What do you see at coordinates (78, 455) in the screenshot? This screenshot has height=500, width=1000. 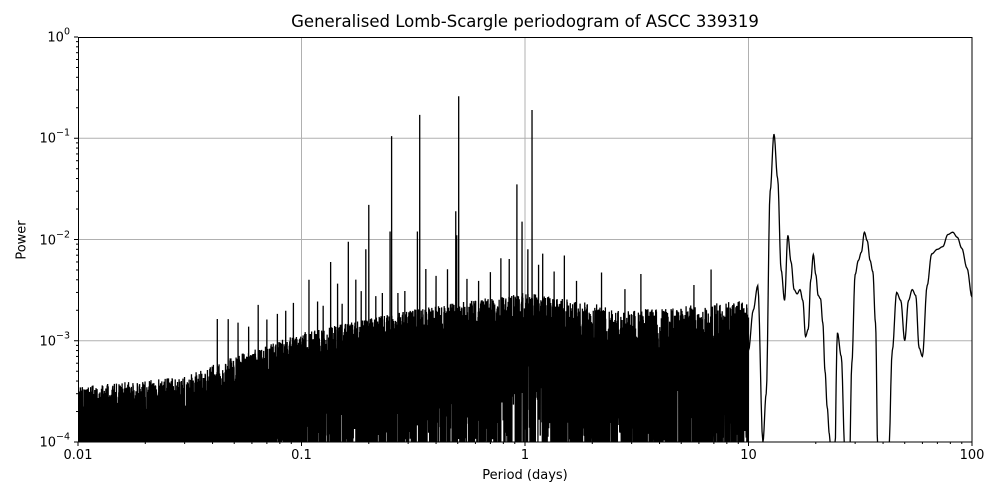 I see `x-tick-label: 0.01` at bounding box center [78, 455].